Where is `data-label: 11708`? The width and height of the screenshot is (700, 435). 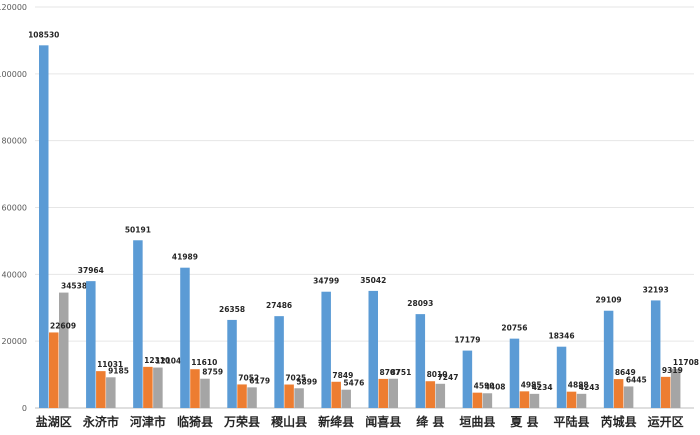
data-label: 11708 is located at coordinates (686, 362).